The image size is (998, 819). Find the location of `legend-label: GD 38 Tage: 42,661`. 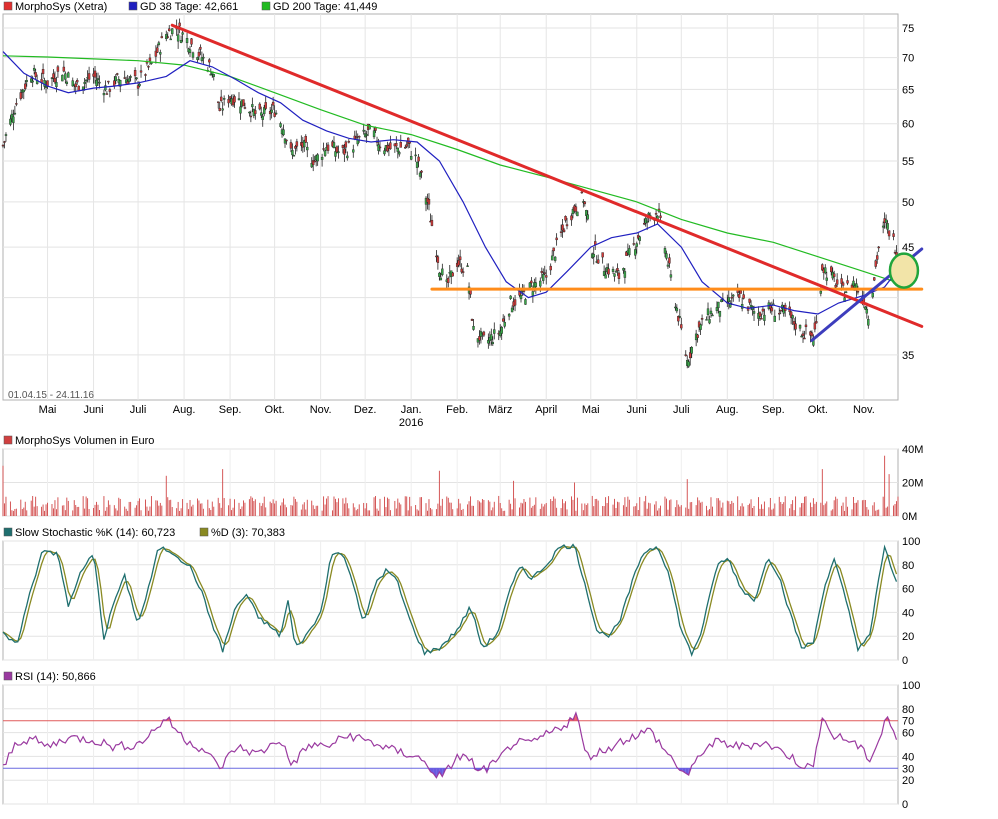

legend-label: GD 38 Tage: 42,661 is located at coordinates (189, 7).